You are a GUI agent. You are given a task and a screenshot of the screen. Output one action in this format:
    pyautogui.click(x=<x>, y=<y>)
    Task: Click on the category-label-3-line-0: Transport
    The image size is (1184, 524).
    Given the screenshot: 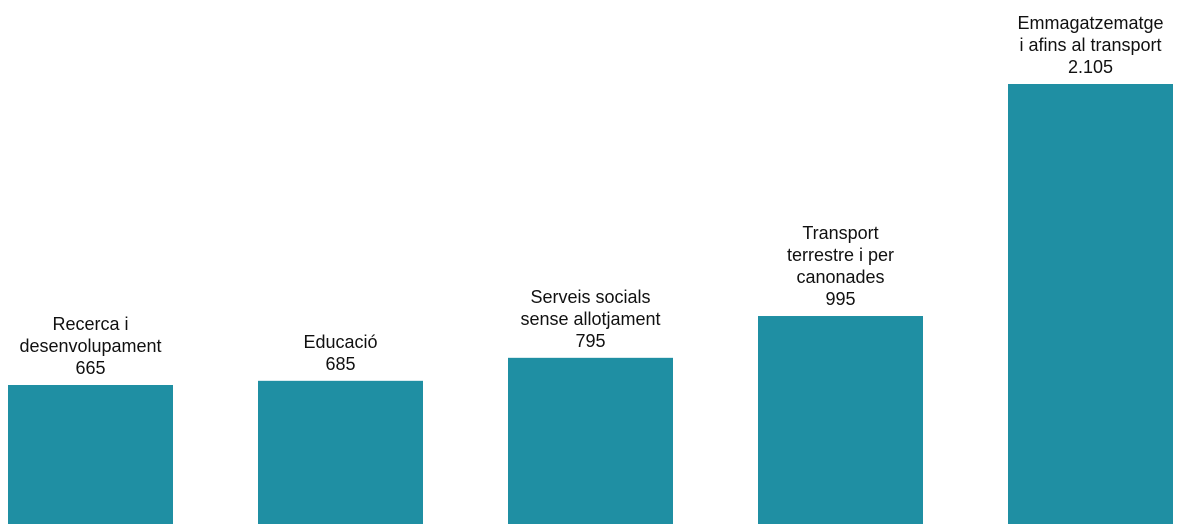 What is the action you would take?
    pyautogui.click(x=840, y=233)
    